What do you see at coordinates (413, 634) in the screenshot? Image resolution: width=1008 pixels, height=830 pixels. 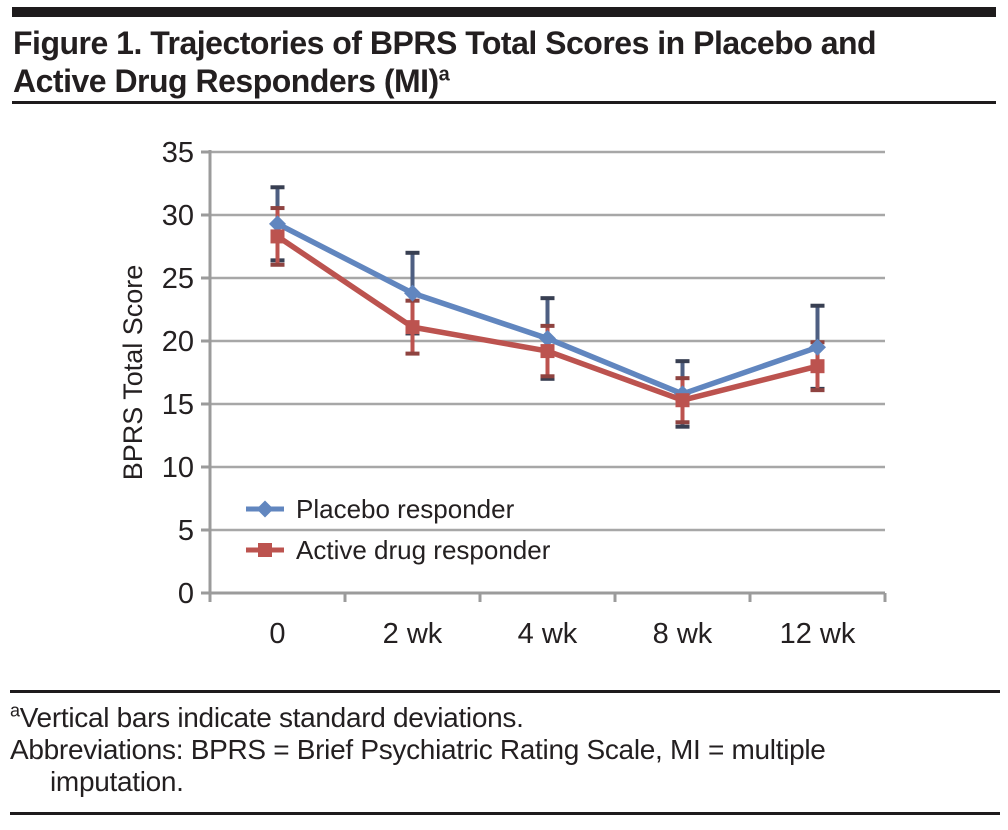 I see `x-tick-label-1: 2 wk` at bounding box center [413, 634].